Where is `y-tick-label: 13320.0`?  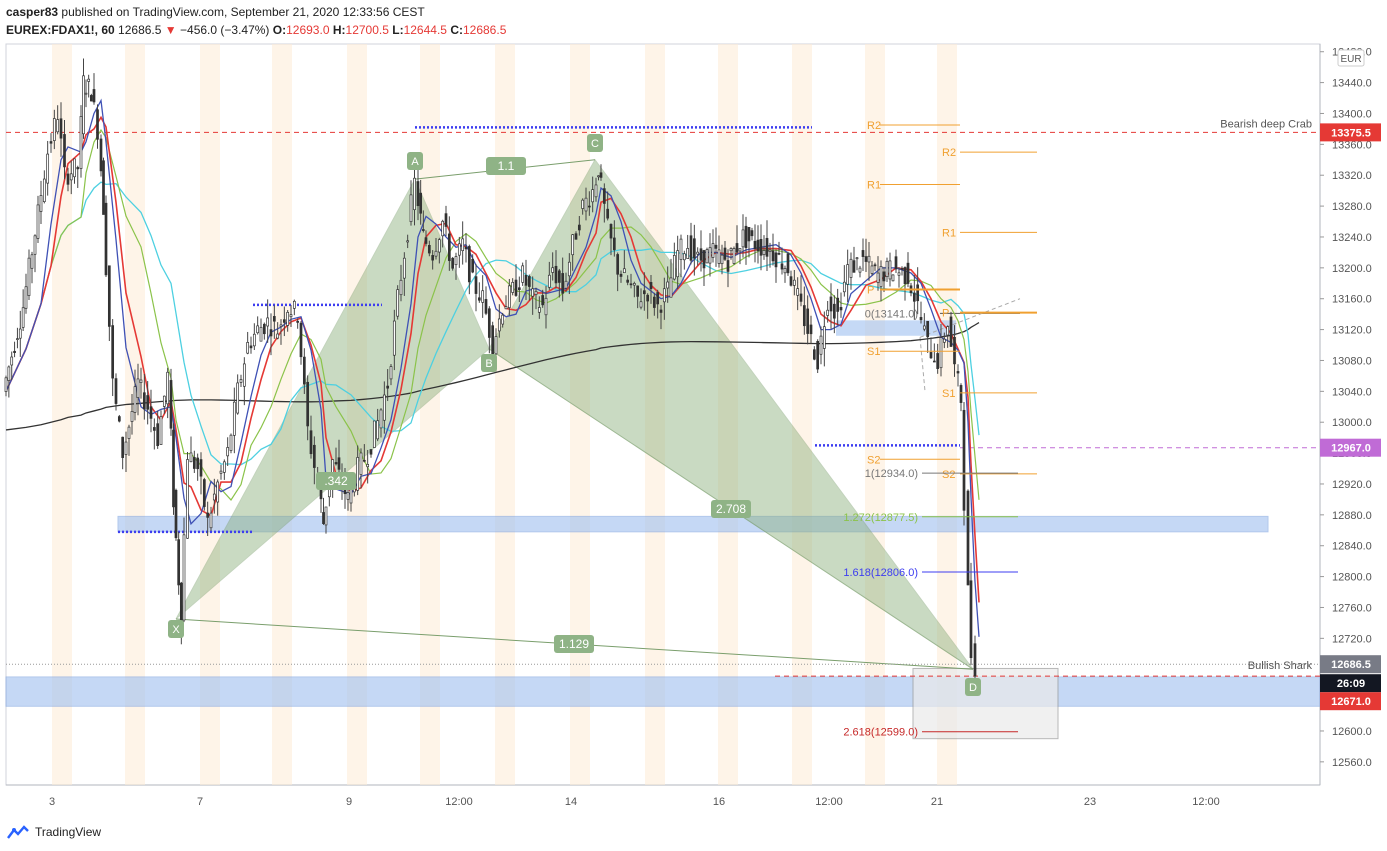 y-tick-label: 13320.0 is located at coordinates (1352, 176).